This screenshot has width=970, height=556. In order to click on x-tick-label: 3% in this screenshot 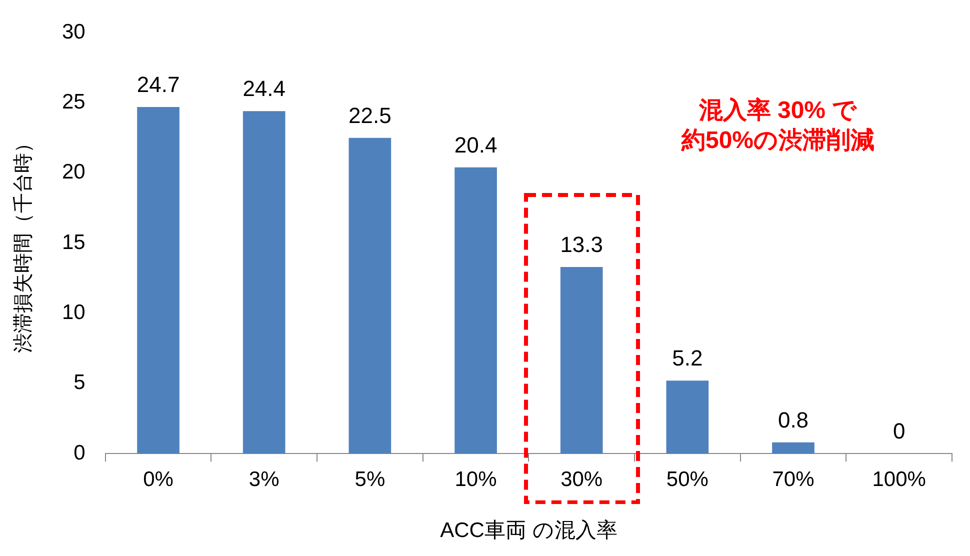, I will do `click(264, 479)`.